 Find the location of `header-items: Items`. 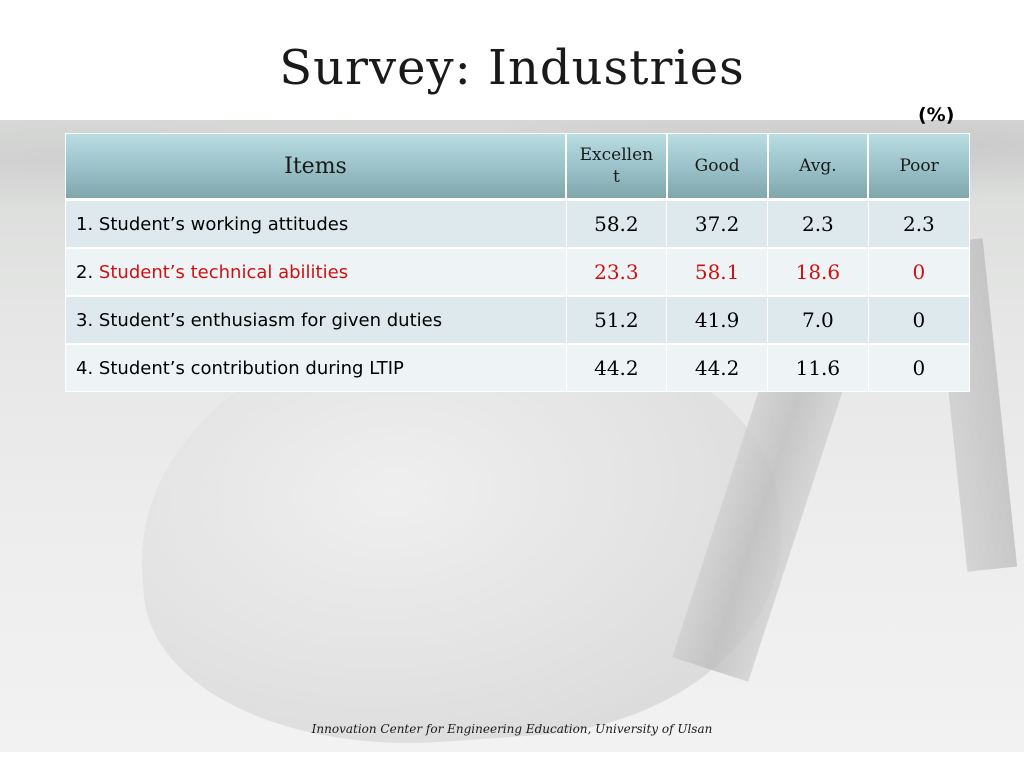

header-items: Items is located at coordinates (316, 167).